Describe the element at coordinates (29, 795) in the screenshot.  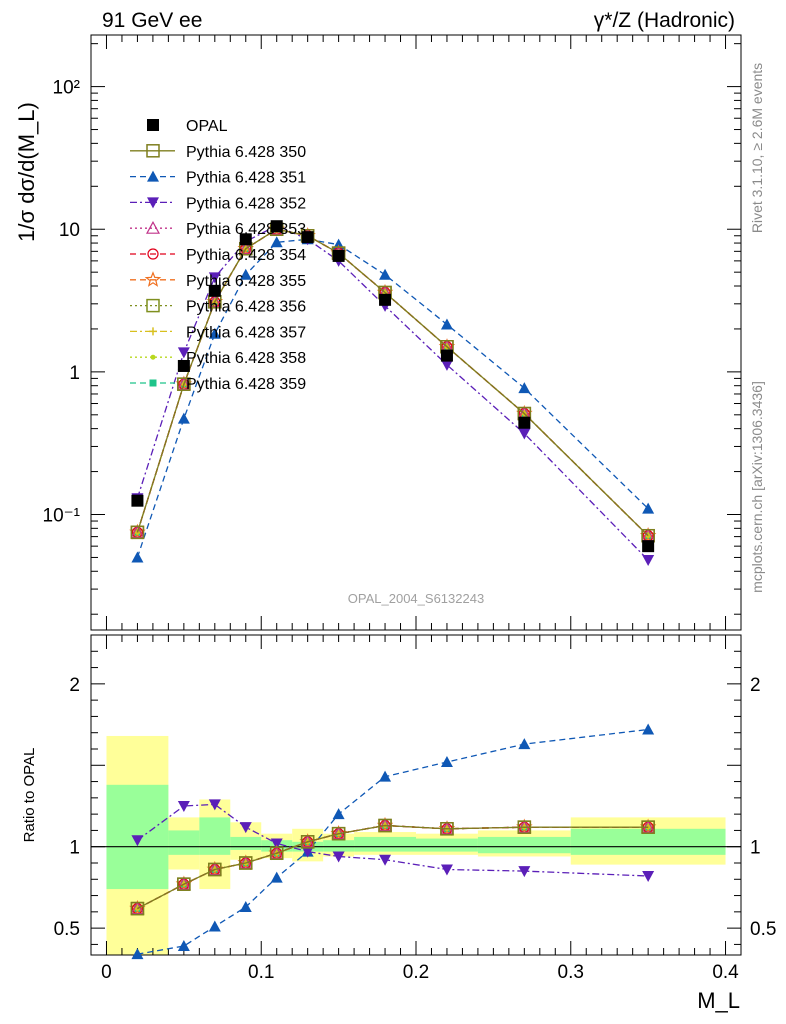
I see `y-axis-label-ratio: Ratio to OPAL` at that location.